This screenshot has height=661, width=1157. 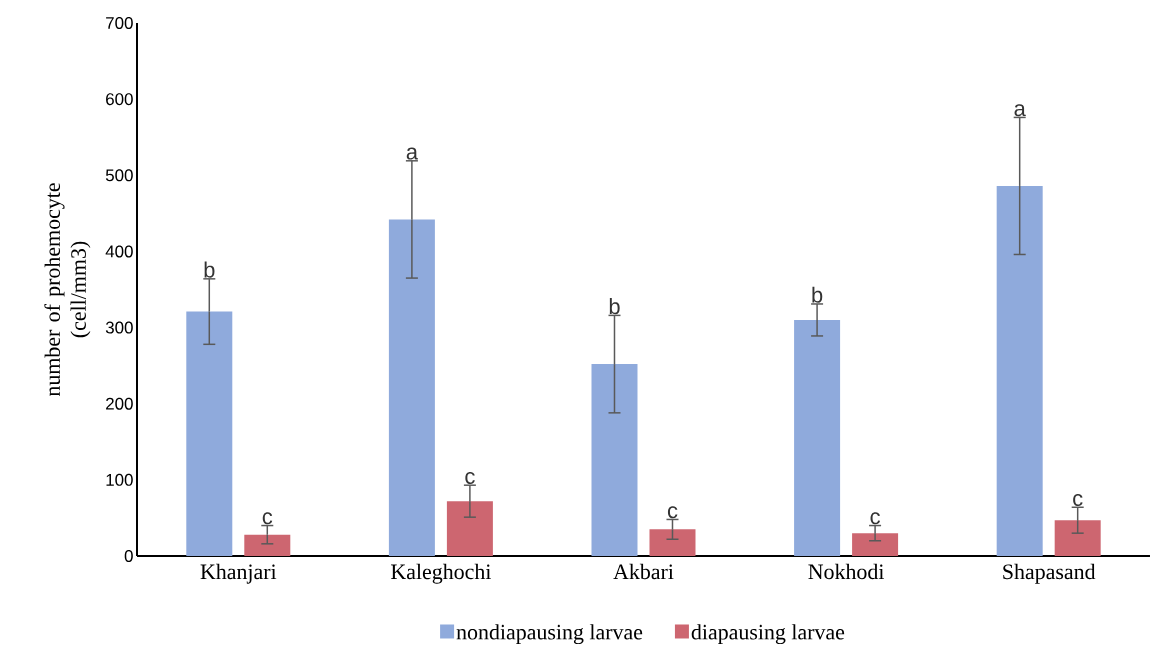 What do you see at coordinates (643, 571) in the screenshot?
I see `x-tick-label: Akbari` at bounding box center [643, 571].